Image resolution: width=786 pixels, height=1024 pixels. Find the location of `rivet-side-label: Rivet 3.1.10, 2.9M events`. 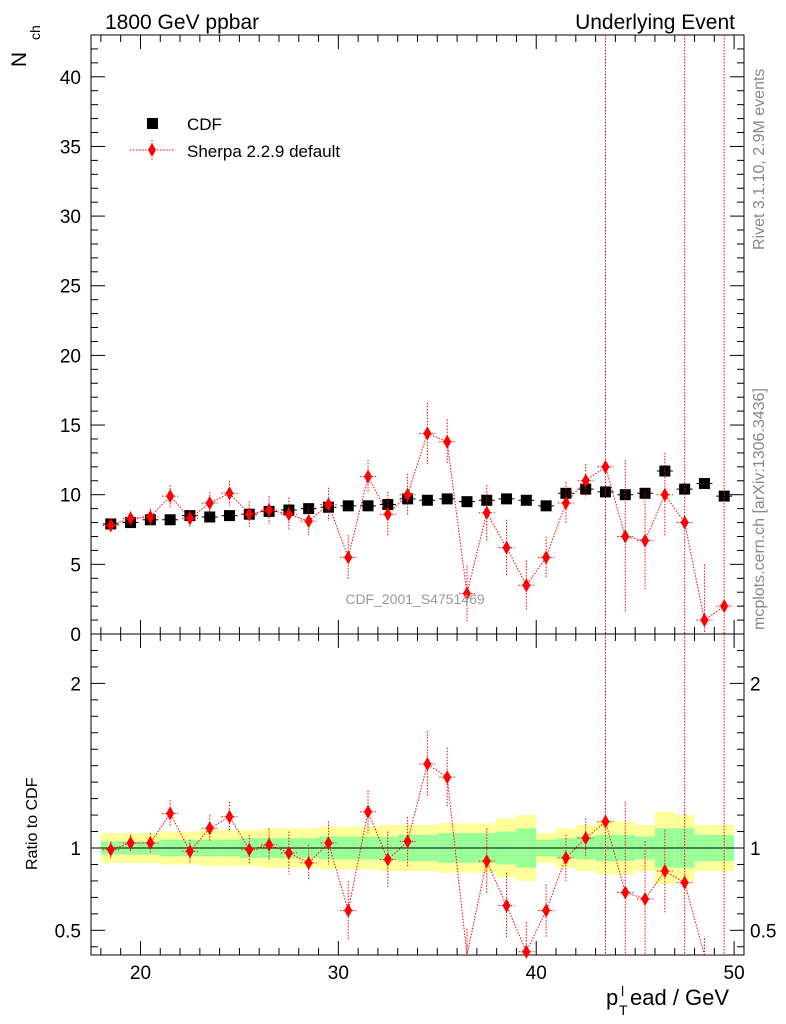

rivet-side-label: Rivet 3.1.10, 2.9M events is located at coordinates (759, 159).